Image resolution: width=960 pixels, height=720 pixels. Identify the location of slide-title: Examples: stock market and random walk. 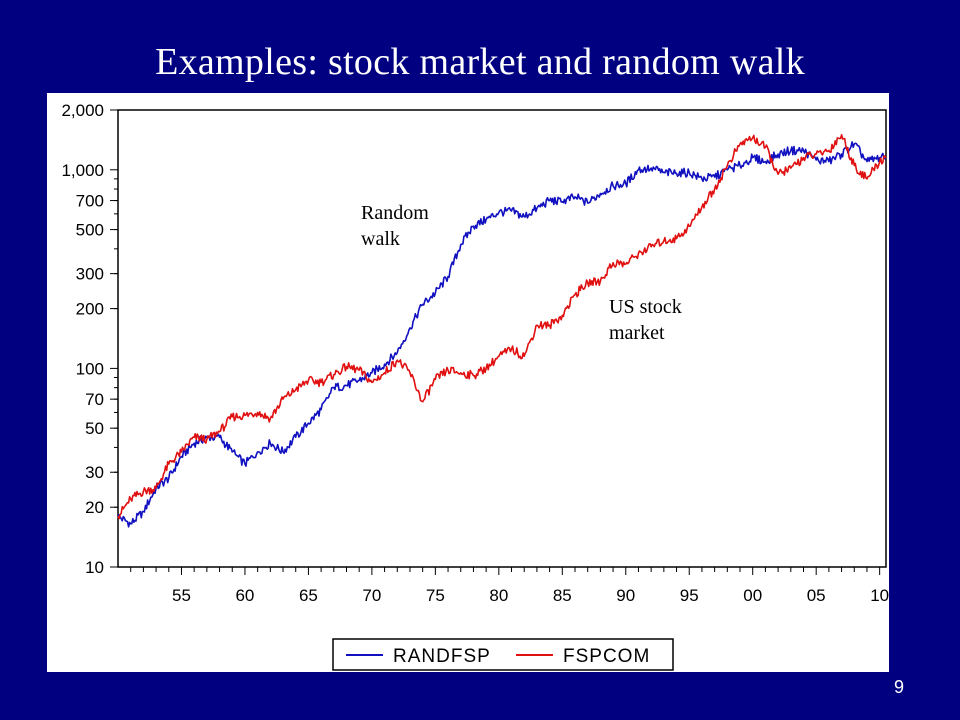
(480, 62).